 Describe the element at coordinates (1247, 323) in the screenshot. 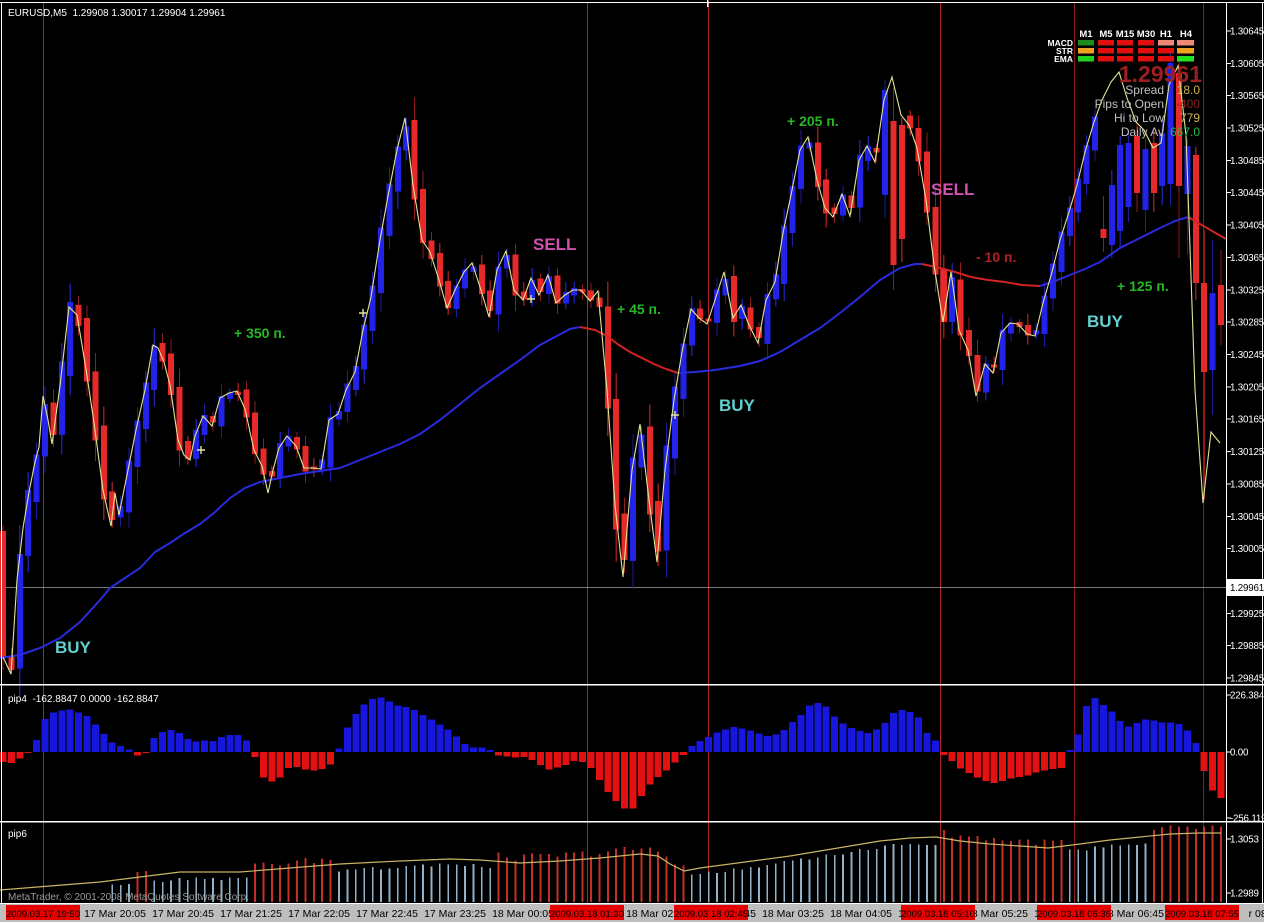

I see `svg-text: 1.30285` at that location.